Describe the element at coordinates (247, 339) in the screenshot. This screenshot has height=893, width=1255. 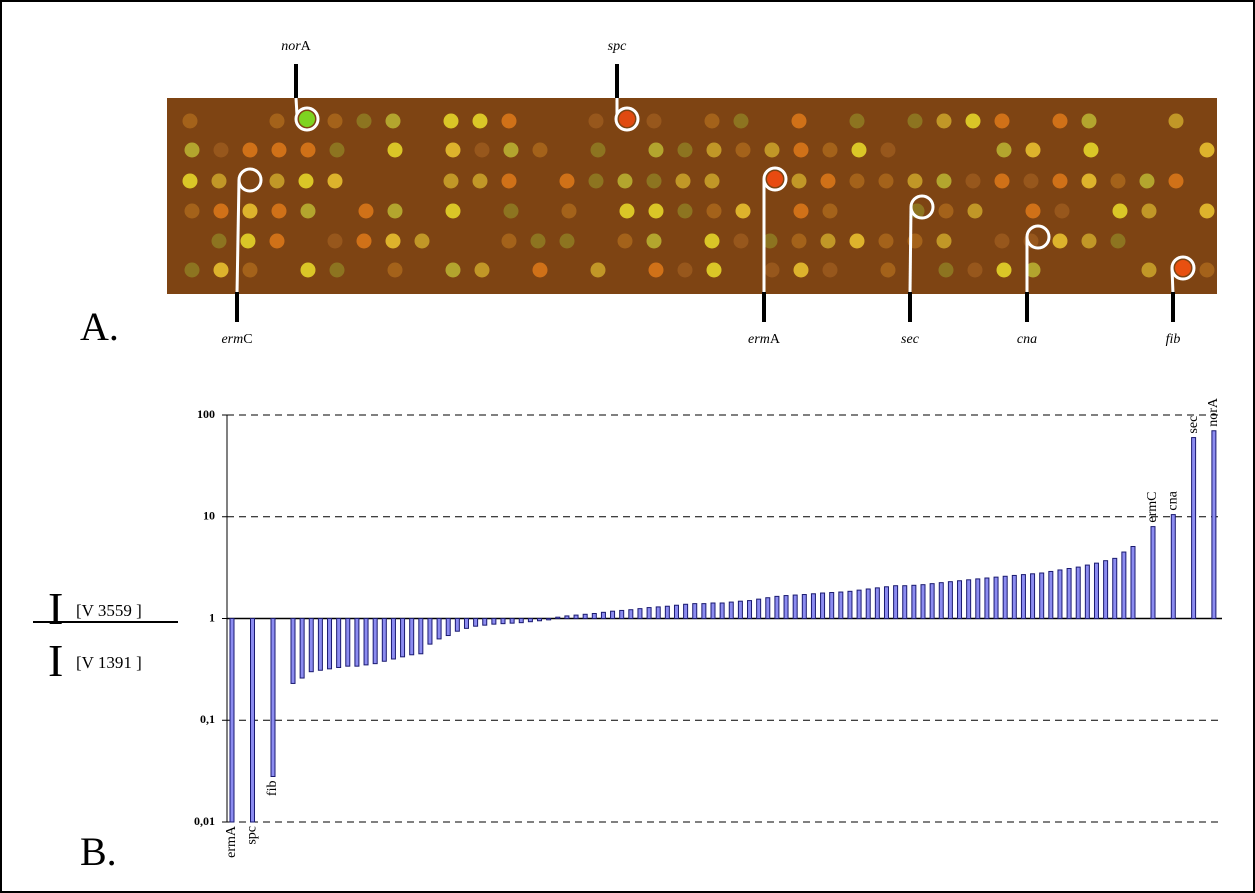
I see `label-plain: C` at that location.